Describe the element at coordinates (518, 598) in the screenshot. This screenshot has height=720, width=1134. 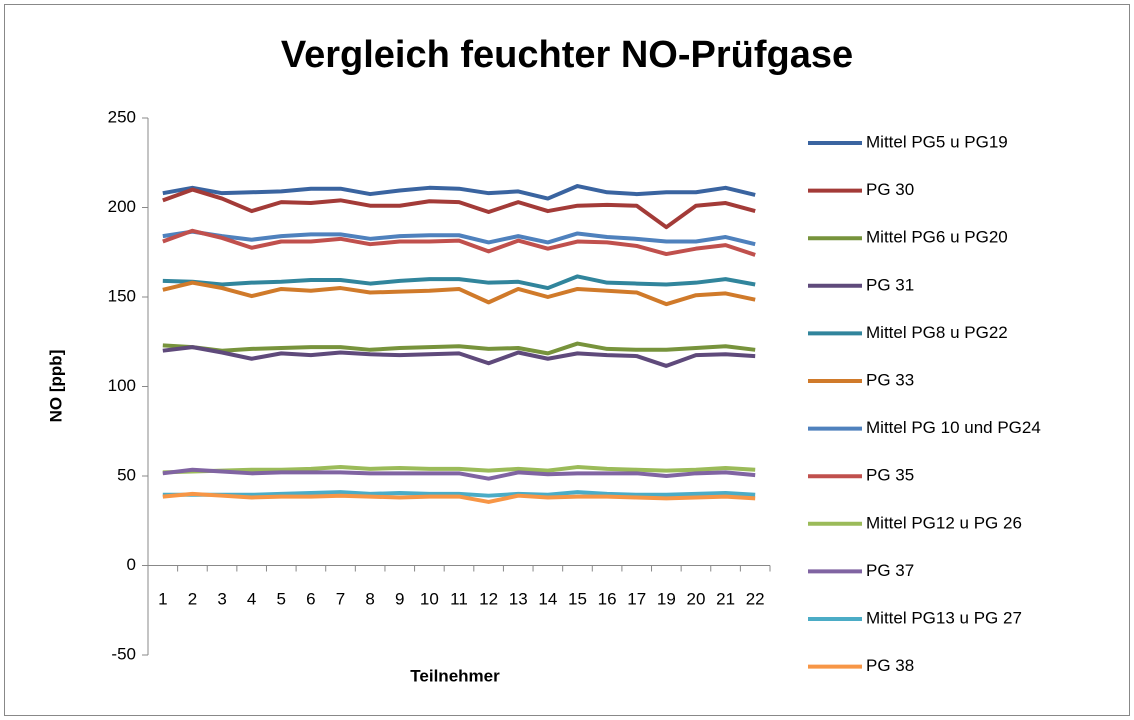
I see `x-tick-label: 13` at that location.